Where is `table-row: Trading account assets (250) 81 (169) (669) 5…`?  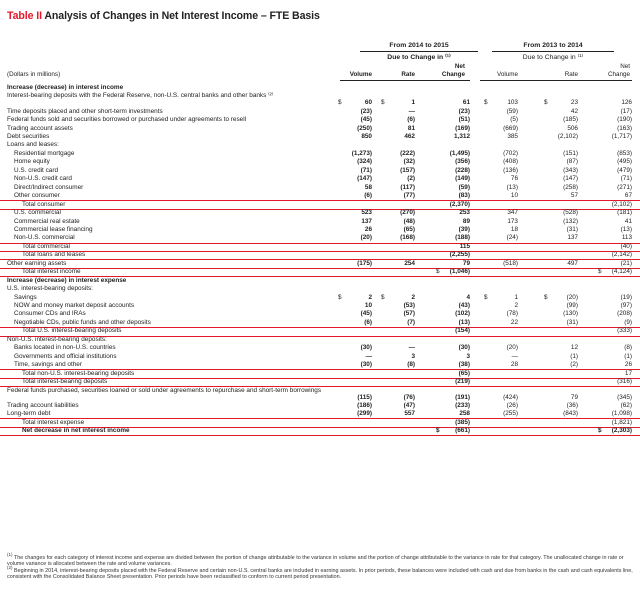 table-row: Trading account assets (250) 81 (169) (669) 5… is located at coordinates (320, 129).